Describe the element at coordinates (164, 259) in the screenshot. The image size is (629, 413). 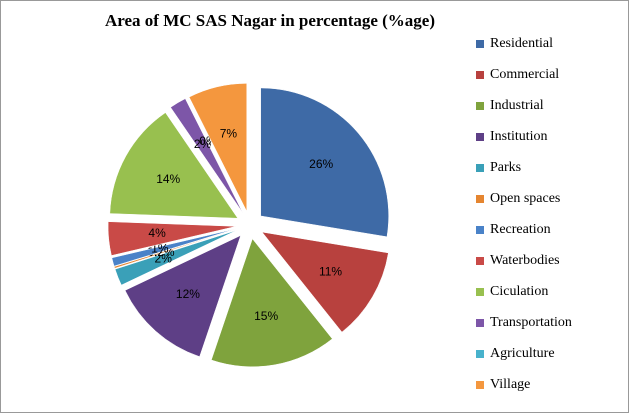
I see `value-label: 2%` at that location.